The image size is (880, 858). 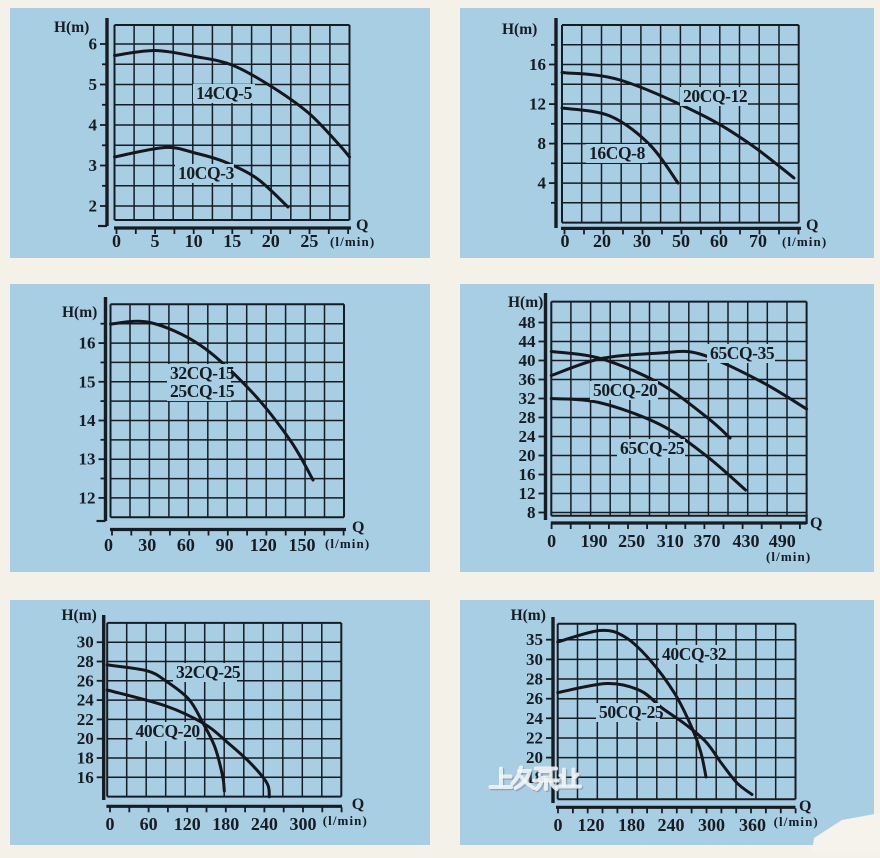 What do you see at coordinates (782, 541) in the screenshot?
I see `svg-text: 490` at bounding box center [782, 541].